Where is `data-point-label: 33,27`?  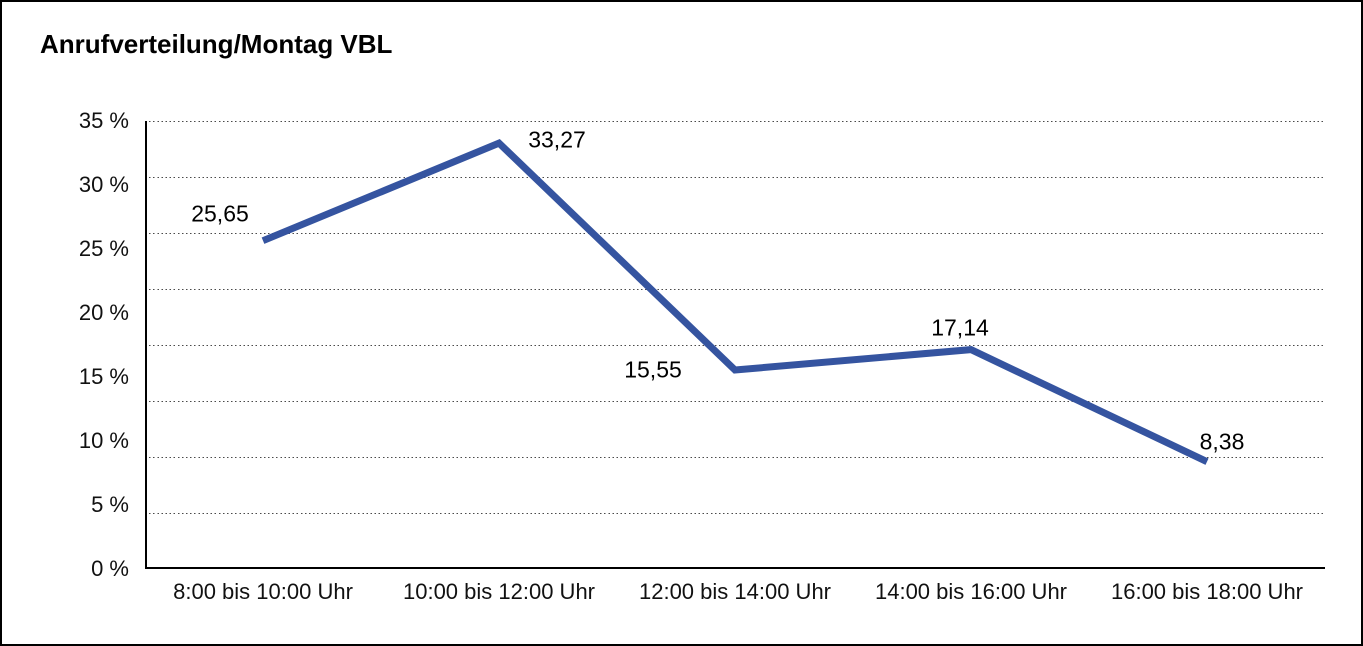 data-point-label: 33,27 is located at coordinates (557, 139).